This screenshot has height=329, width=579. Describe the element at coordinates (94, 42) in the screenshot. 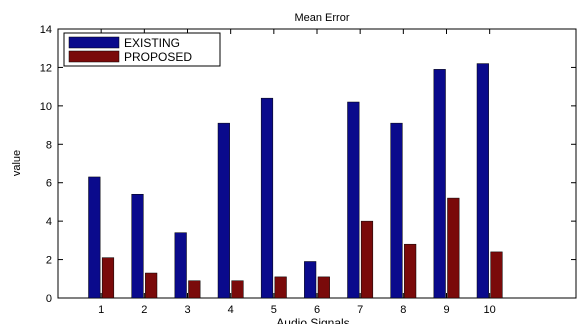

I see `legend-swatch-existing` at that location.